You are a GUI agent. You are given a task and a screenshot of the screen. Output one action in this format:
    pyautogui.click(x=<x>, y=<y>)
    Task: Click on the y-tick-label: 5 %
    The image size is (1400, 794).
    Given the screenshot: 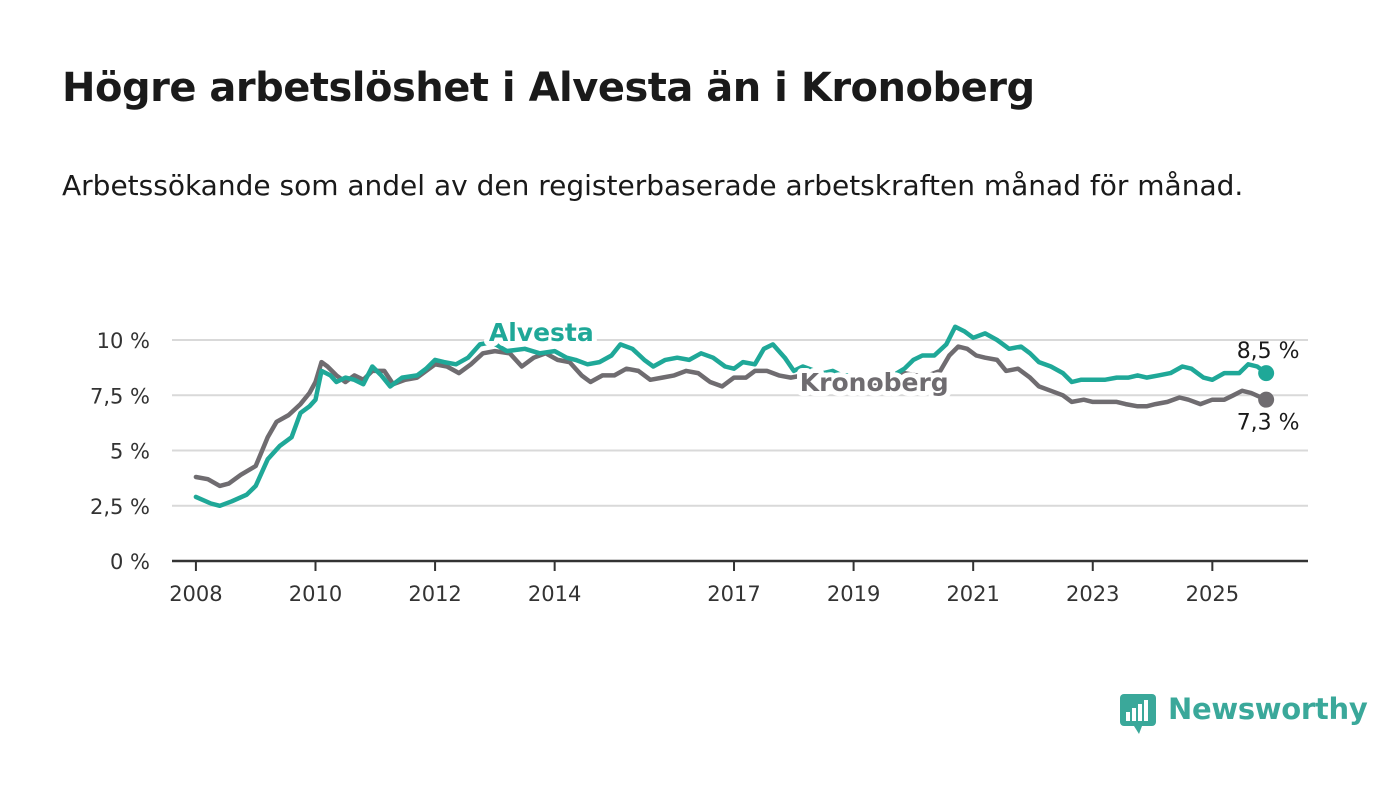 What is the action you would take?
    pyautogui.click(x=130, y=452)
    